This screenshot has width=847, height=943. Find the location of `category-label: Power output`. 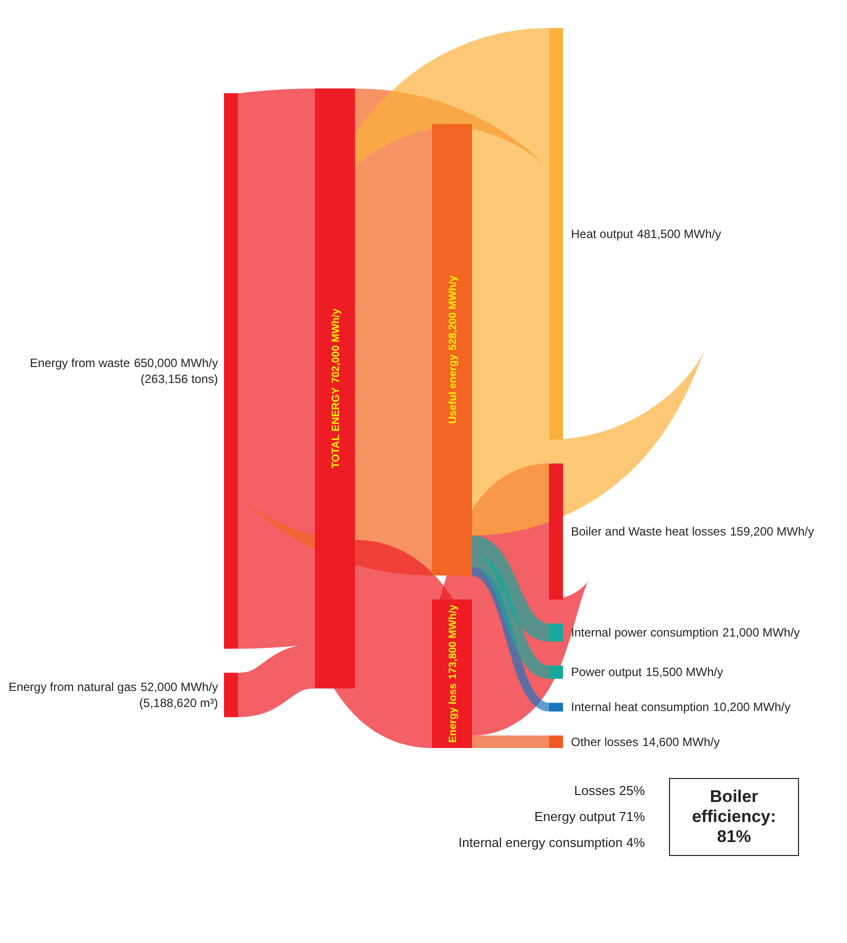

category-label: Power output is located at coordinates (606, 672).